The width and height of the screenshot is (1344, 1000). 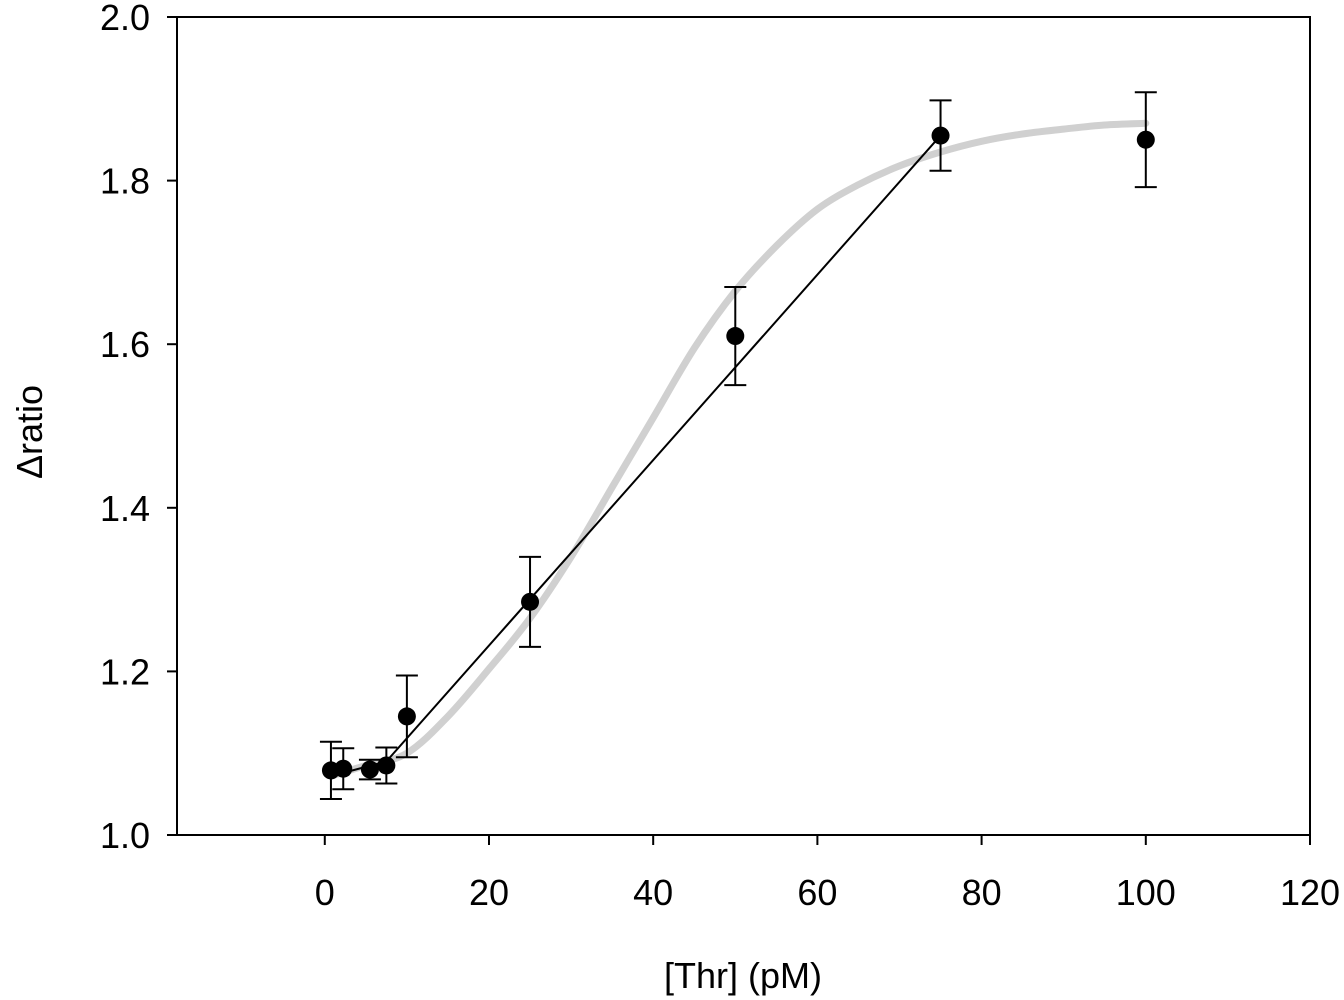 What do you see at coordinates (653, 892) in the screenshot?
I see `x-tick-label: 40` at bounding box center [653, 892].